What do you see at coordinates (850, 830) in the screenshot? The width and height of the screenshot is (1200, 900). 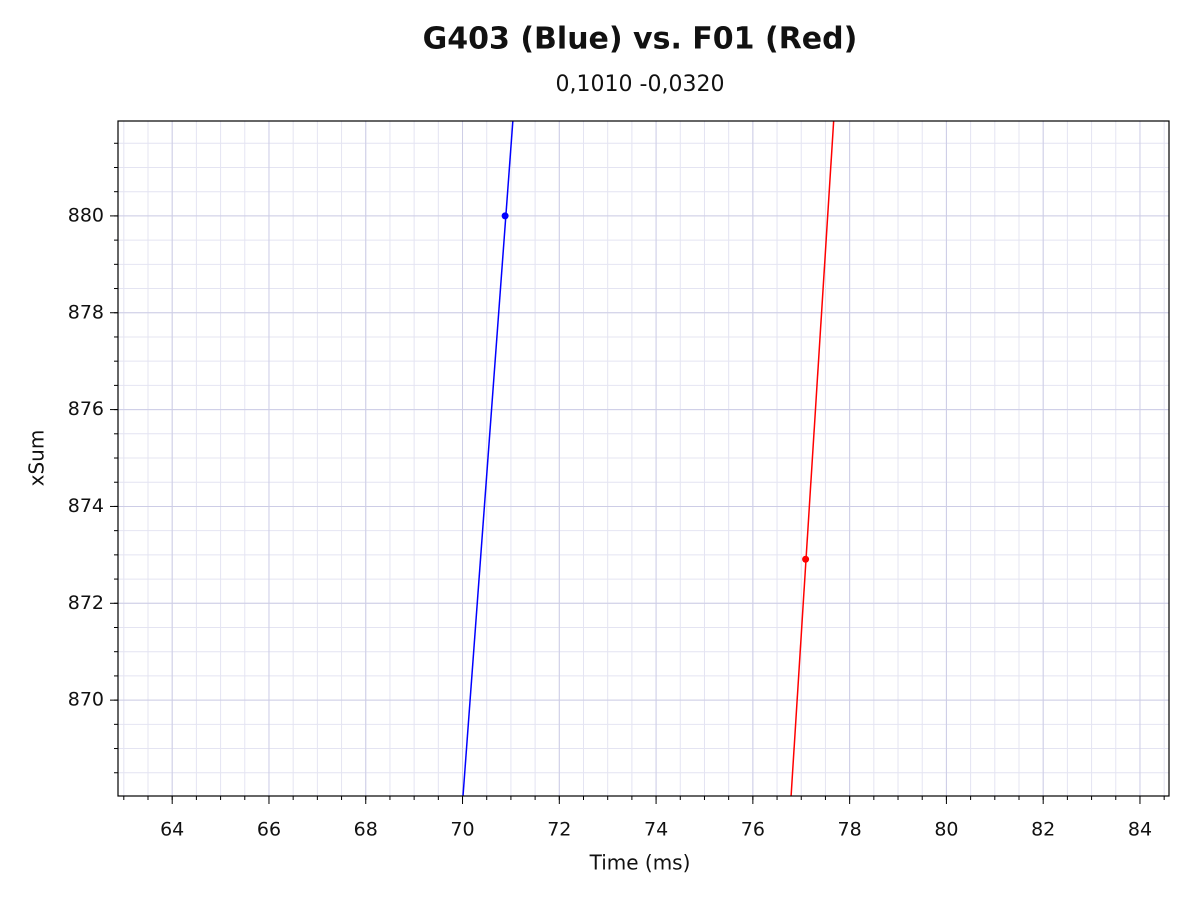 I see `x-tick-label: 78` at bounding box center [850, 830].